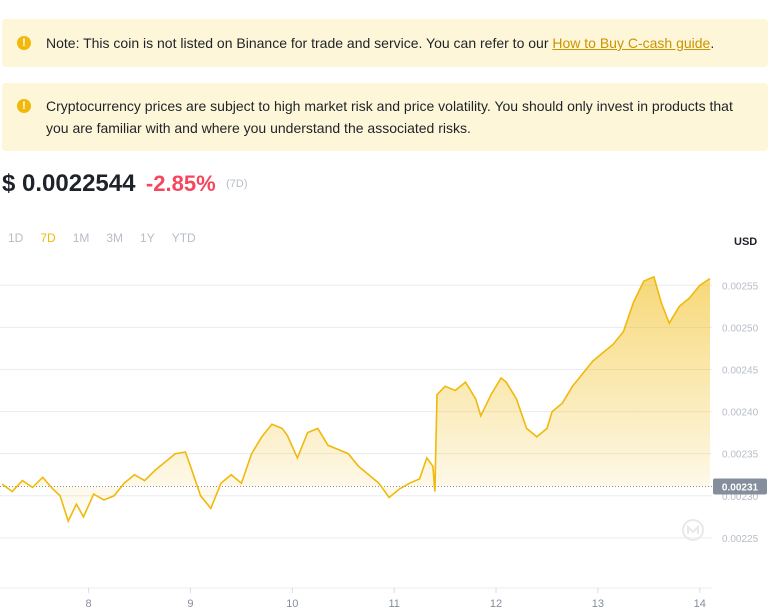 This screenshot has height=615, width=783. What do you see at coordinates (48, 238) in the screenshot?
I see `range-tab-7d: 7D` at bounding box center [48, 238].